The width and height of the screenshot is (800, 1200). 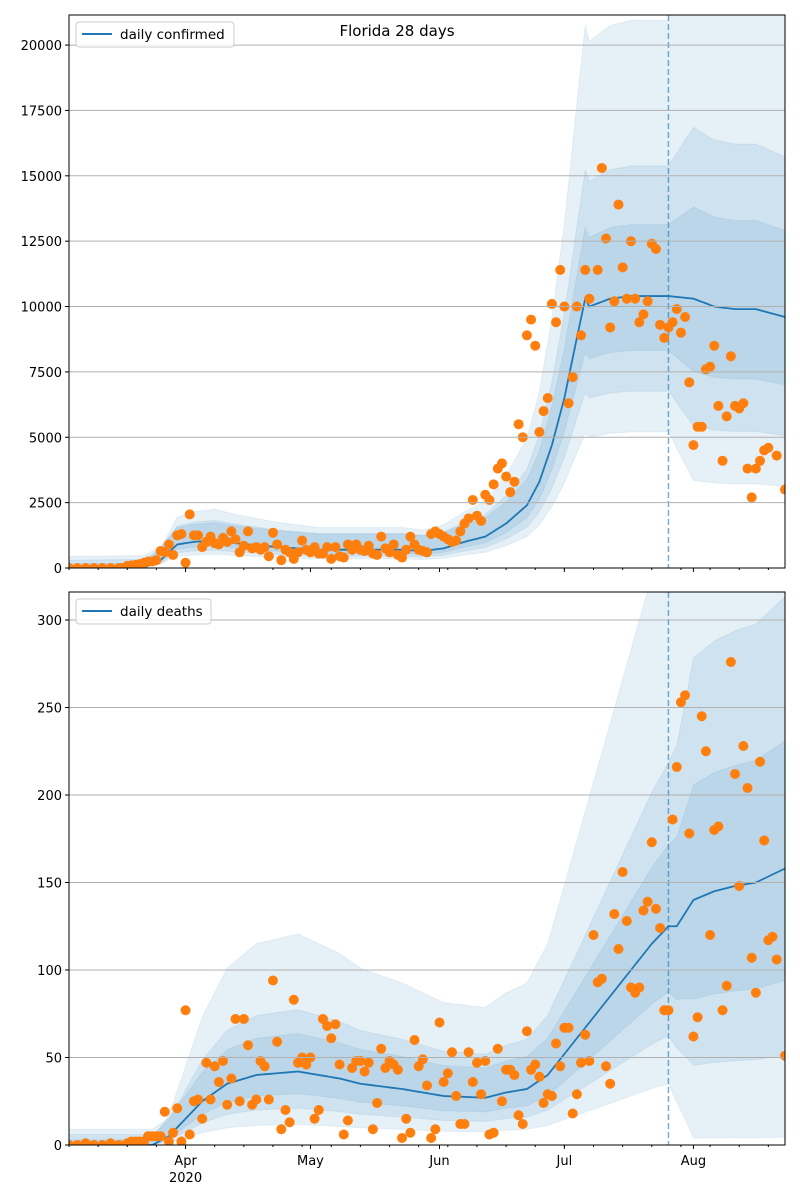 I want to click on y-tick-label: 2500, so click(x=45, y=504).